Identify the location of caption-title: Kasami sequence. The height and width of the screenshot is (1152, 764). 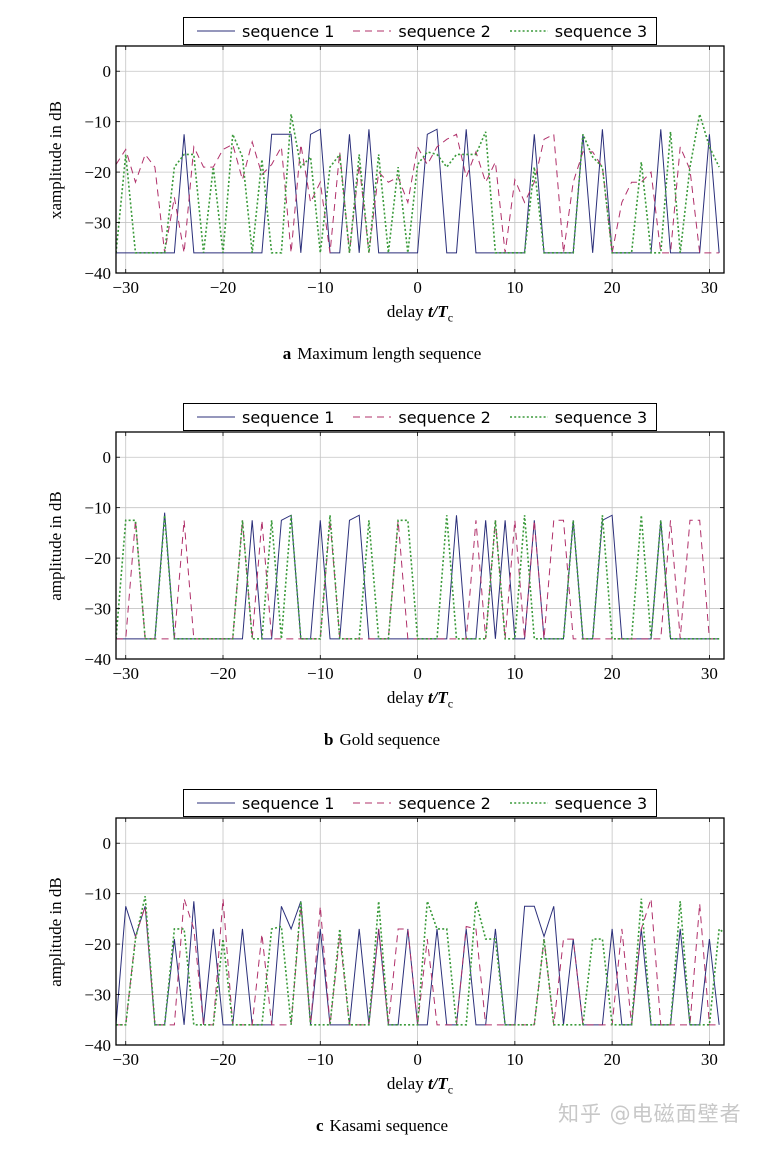
(389, 1125).